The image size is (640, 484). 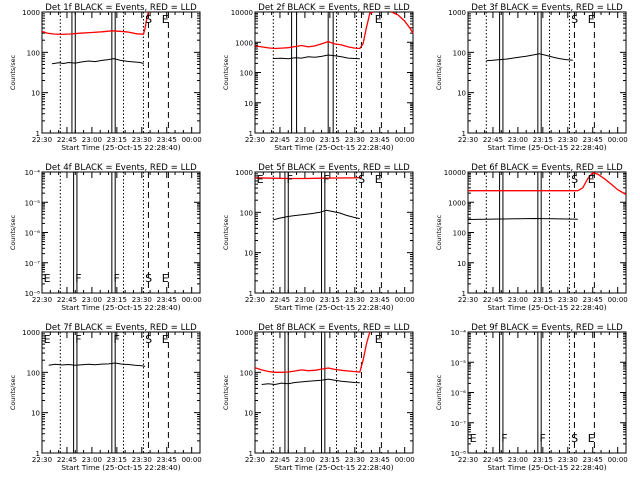 I want to click on panel-title: Det 2f BLACK = Events, RED = LLD, so click(x=334, y=8).